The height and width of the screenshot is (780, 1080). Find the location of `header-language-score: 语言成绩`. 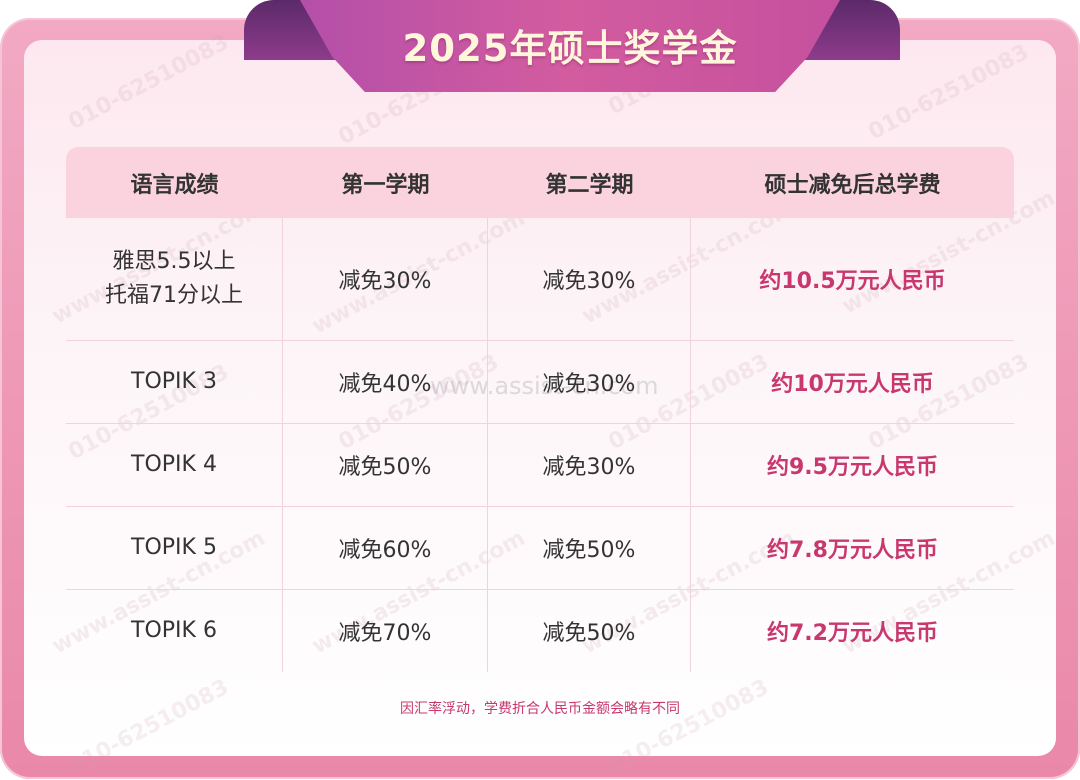

header-language-score: 语言成绩 is located at coordinates (174, 185).